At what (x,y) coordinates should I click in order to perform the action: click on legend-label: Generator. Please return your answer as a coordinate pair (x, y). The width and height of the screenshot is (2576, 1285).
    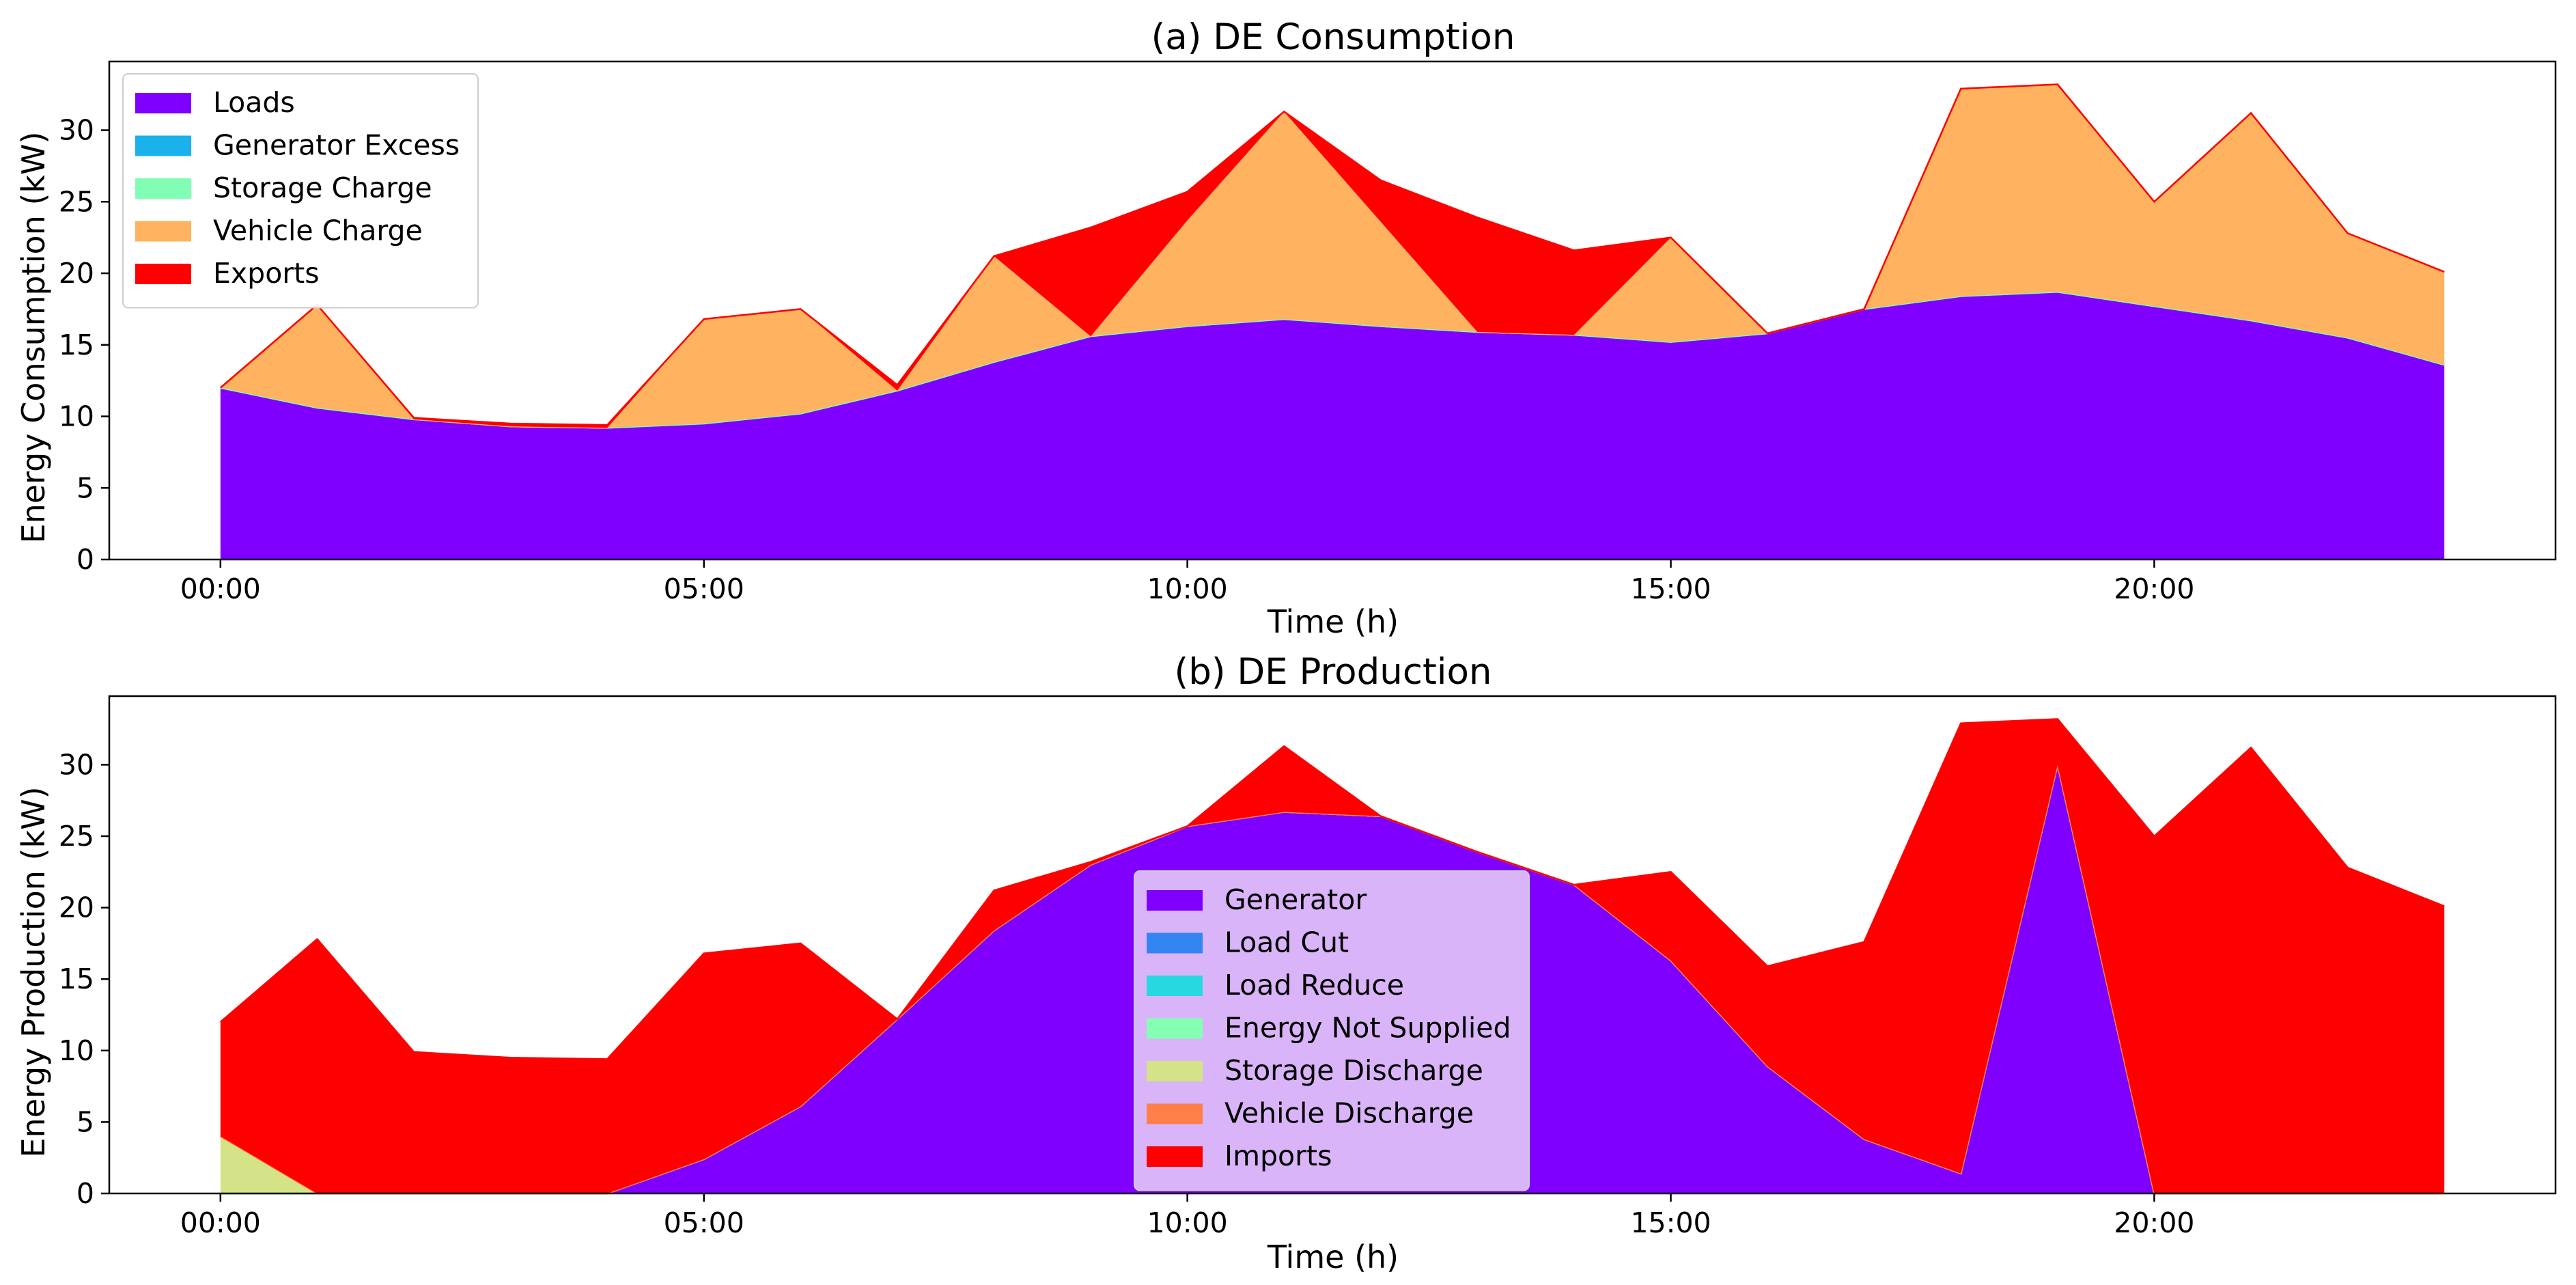
    Looking at the image, I should click on (1295, 899).